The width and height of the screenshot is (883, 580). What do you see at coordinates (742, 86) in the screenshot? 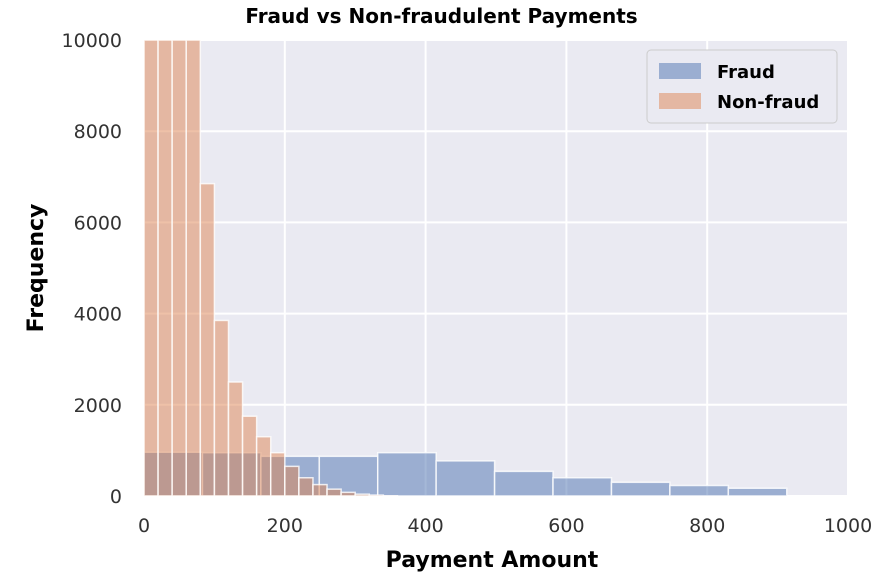
I see `legend: Fraud Non-fraud` at bounding box center [742, 86].